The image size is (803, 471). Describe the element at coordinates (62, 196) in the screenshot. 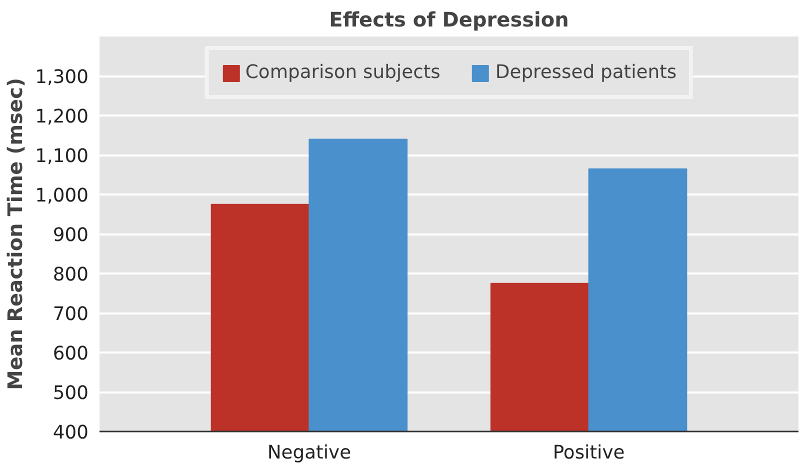

I see `y-tick-label: 1,000` at that location.